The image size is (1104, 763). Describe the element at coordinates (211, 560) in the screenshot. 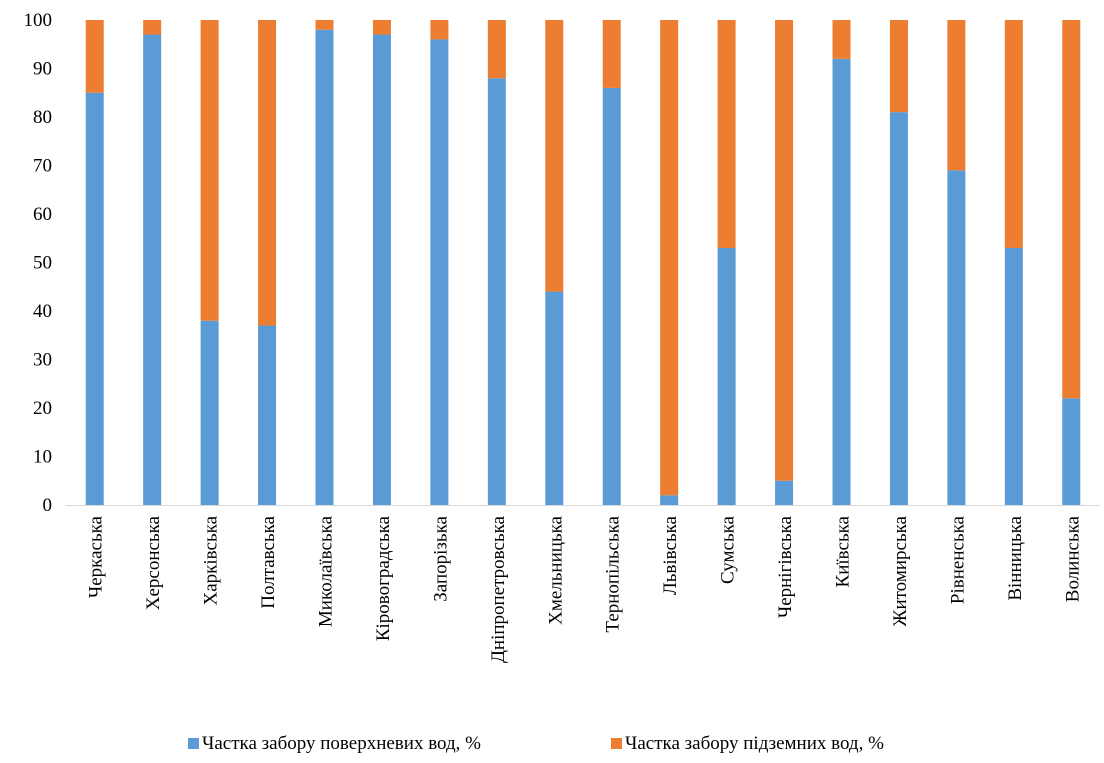

I see `x-tick-label: Харківська` at that location.